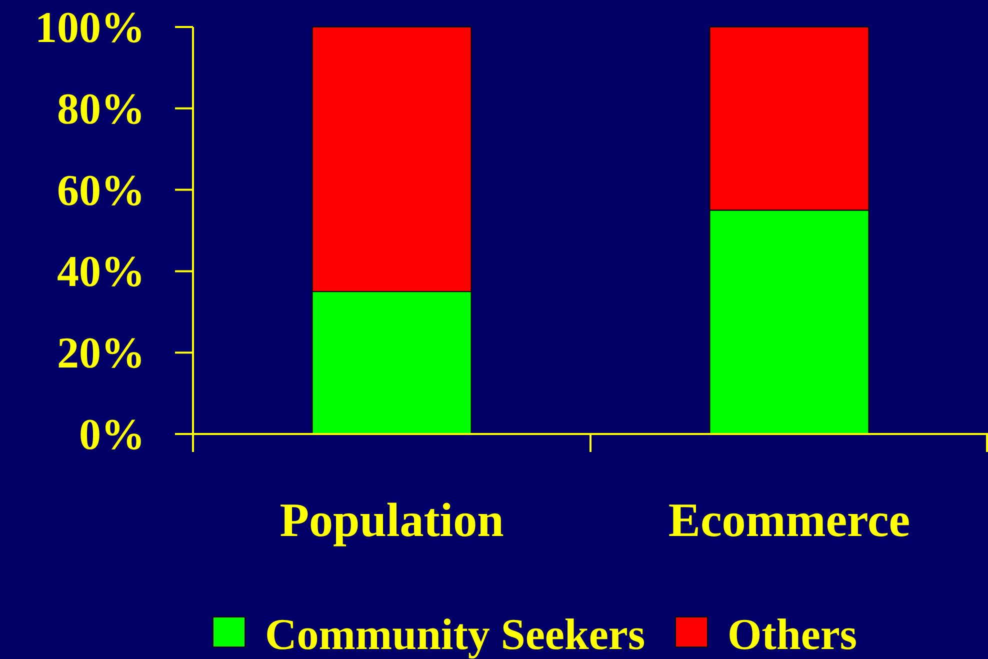 The image size is (988, 659). Describe the element at coordinates (101, 271) in the screenshot. I see `y-tick-label: 40%` at that location.